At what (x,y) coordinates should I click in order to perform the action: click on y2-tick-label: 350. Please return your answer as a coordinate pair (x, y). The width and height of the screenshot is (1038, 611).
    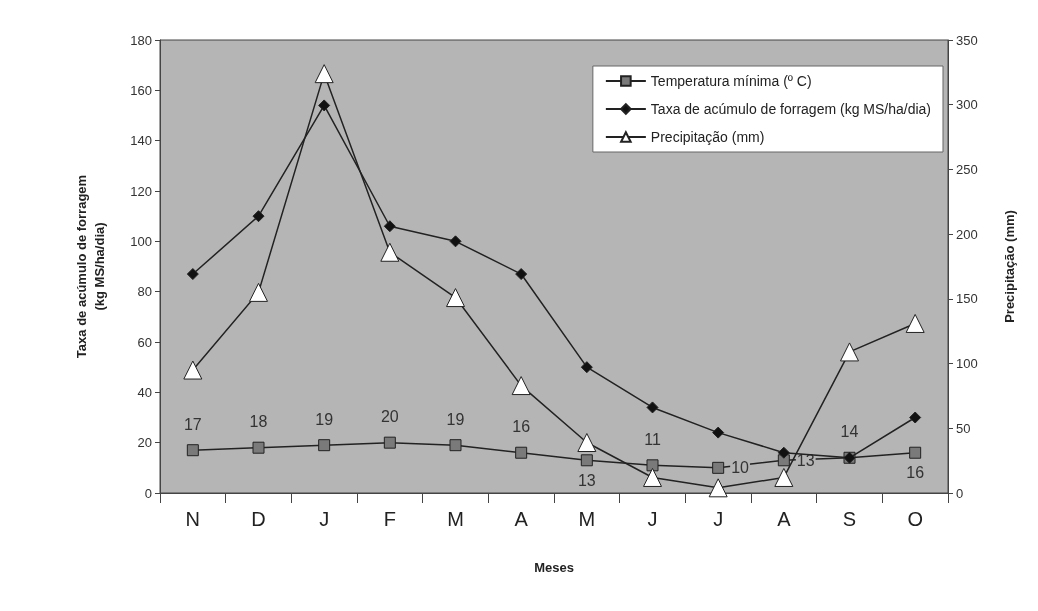
    Looking at the image, I should click on (967, 40).